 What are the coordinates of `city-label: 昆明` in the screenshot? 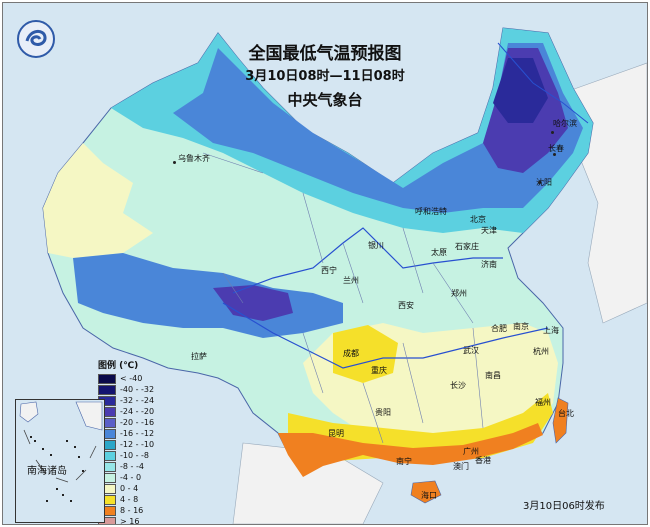 It's located at (336, 433).